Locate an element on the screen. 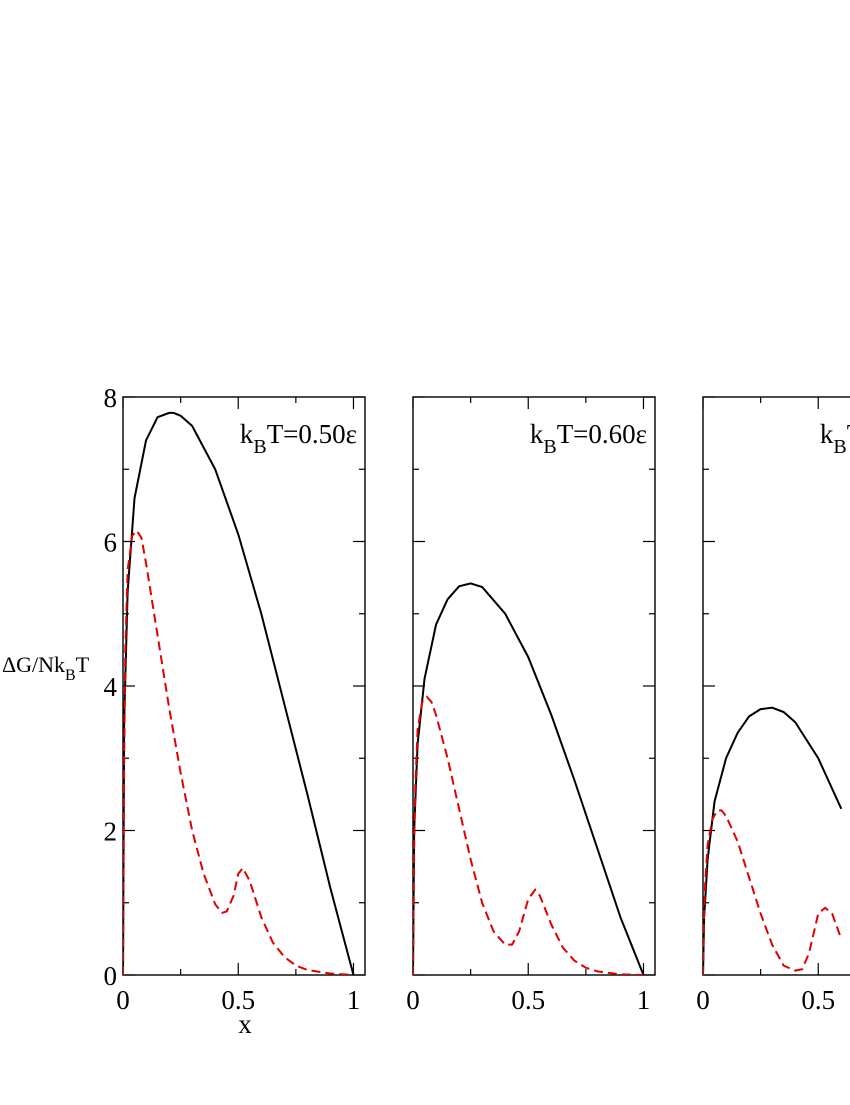 This screenshot has width=850, height=1105. y-tick-label: 4 is located at coordinates (111, 687).